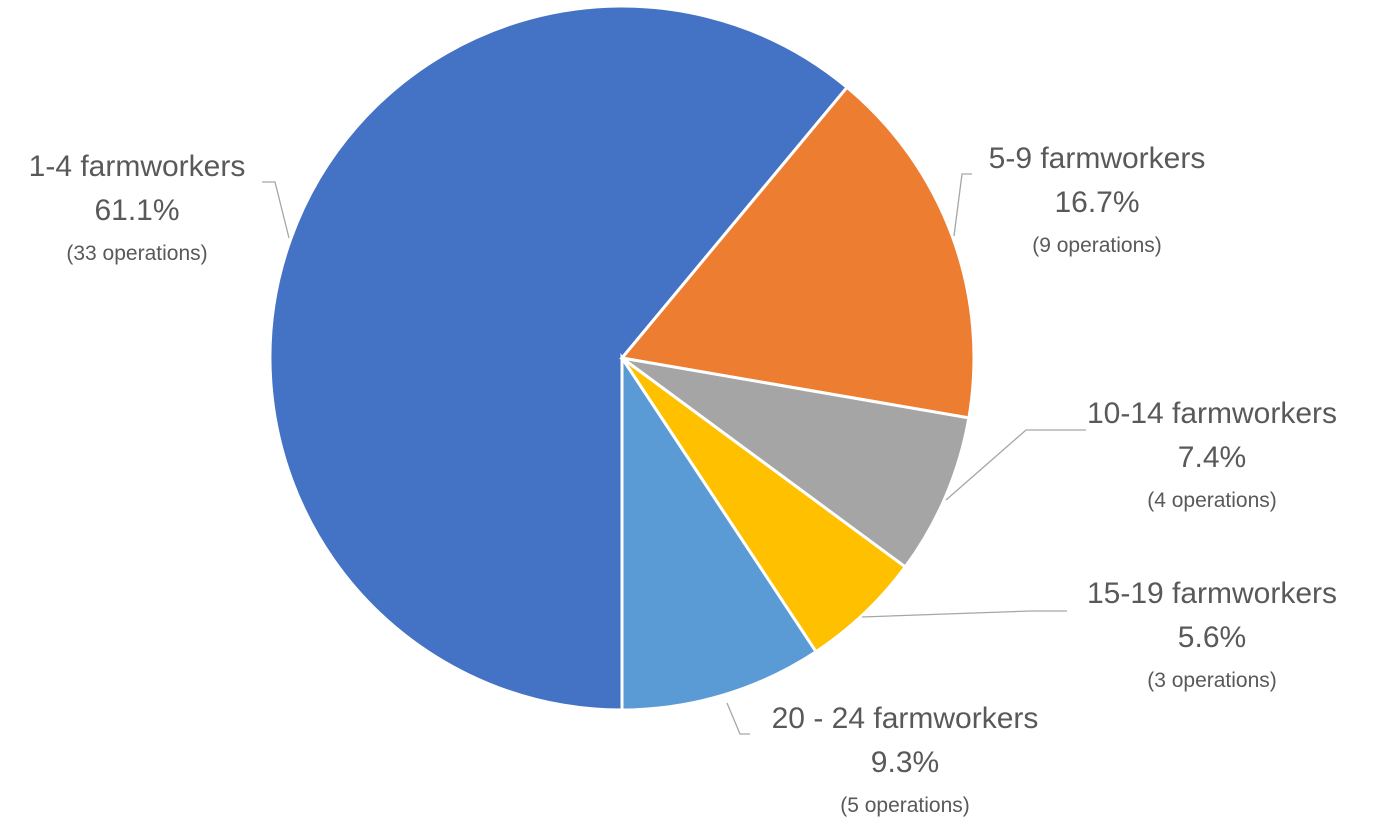 The height and width of the screenshot is (829, 1383). I want to click on slice-count-1: (33 operations), so click(136, 253).